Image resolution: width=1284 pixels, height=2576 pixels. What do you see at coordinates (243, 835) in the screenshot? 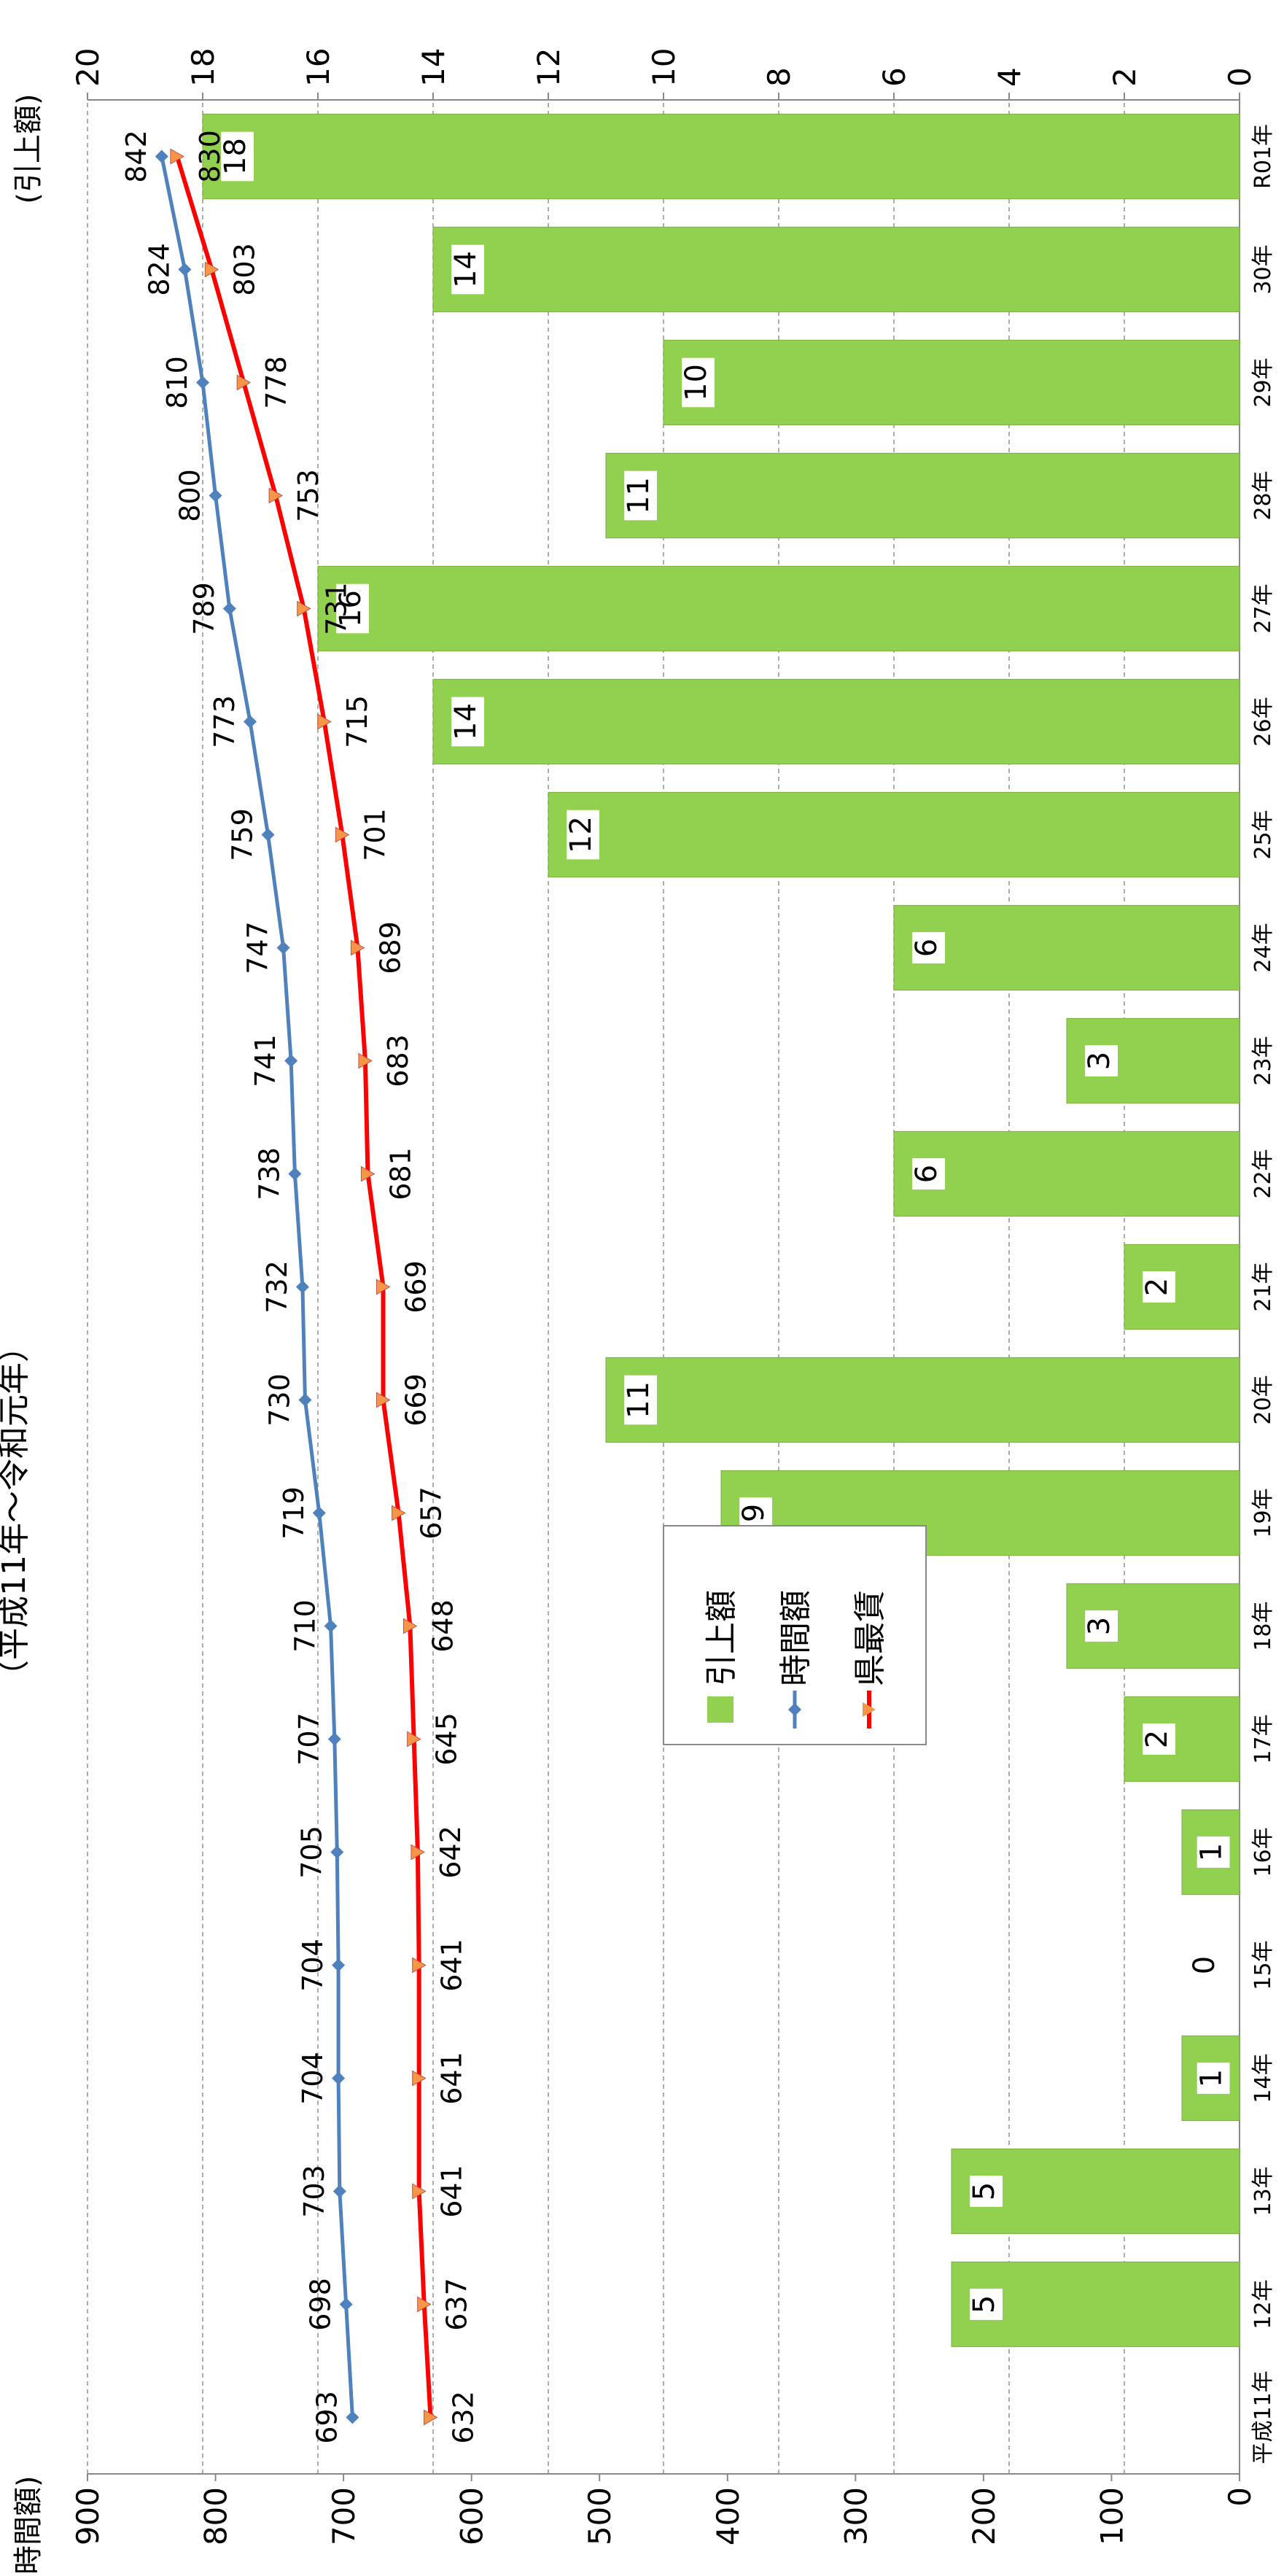
I see `data-label: 759` at bounding box center [243, 835].